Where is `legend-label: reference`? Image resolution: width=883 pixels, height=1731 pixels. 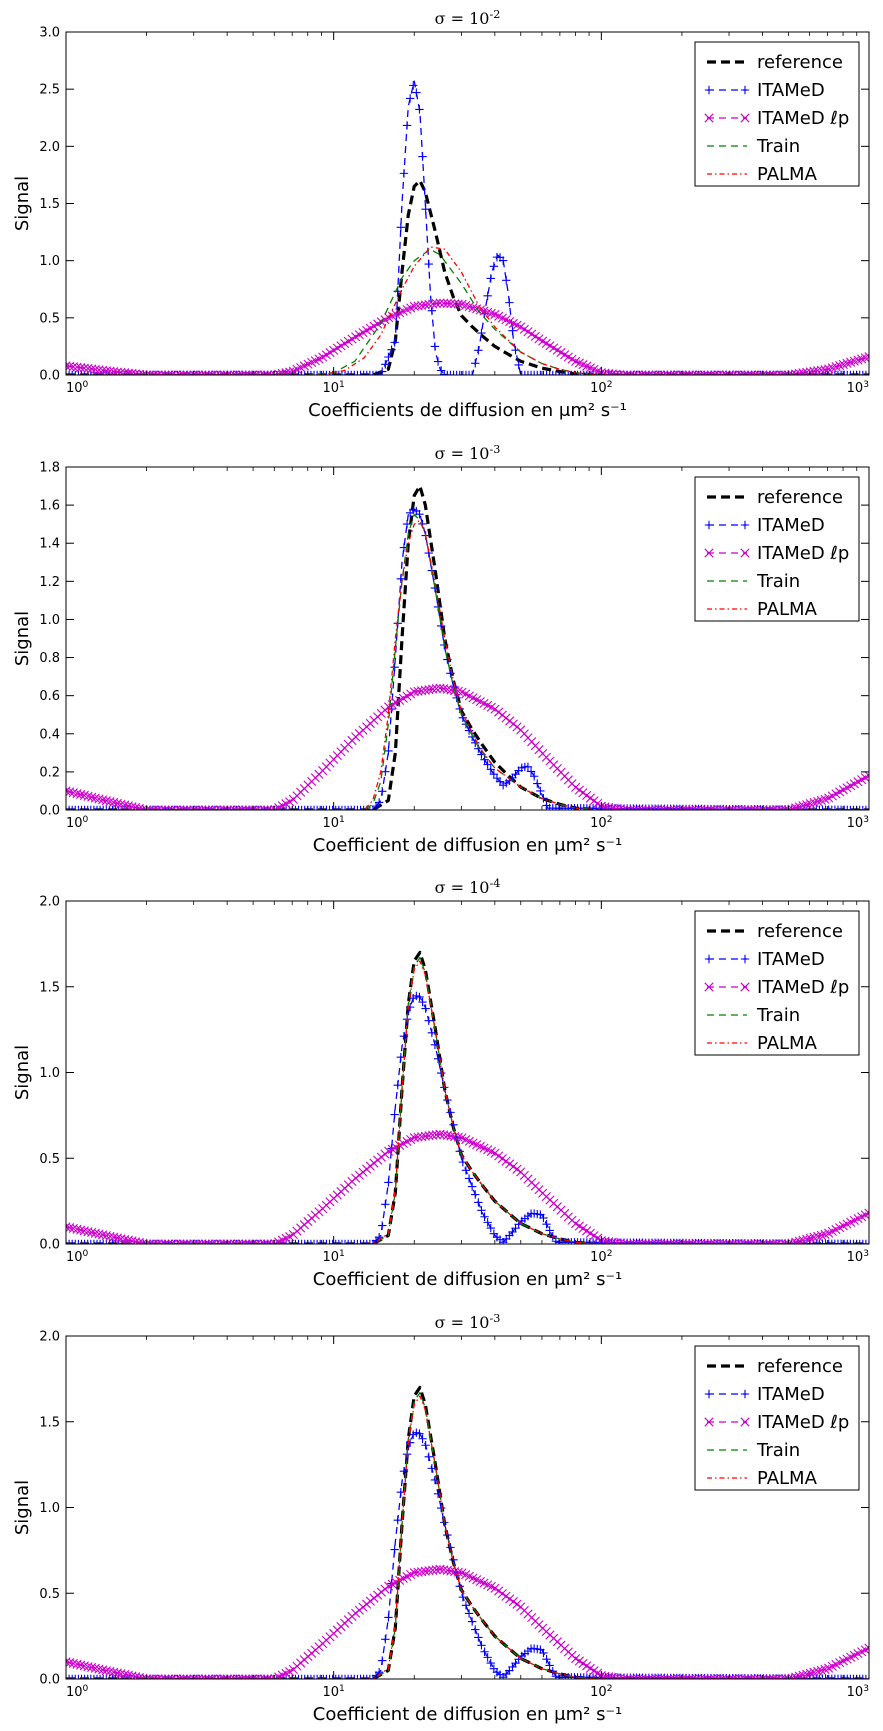 legend-label: reference is located at coordinates (800, 931).